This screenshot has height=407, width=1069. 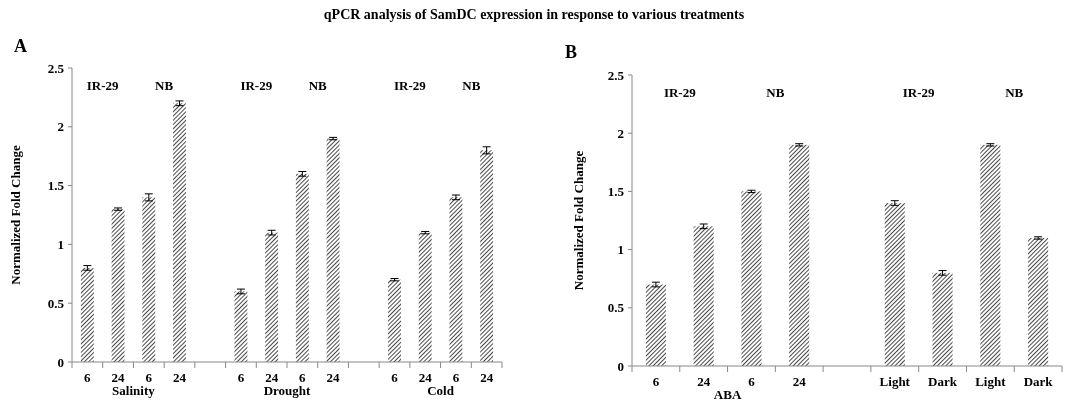 What do you see at coordinates (441, 390) in the screenshot?
I see `text: Cold` at bounding box center [441, 390].